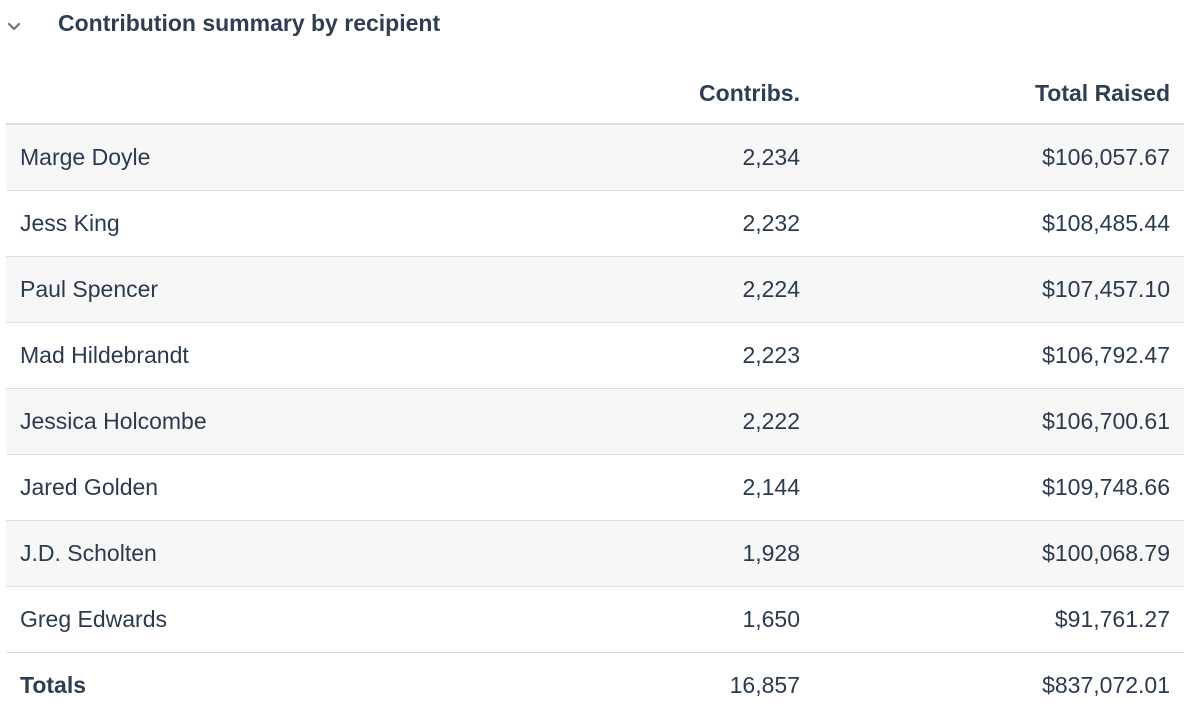 This screenshot has width=1200, height=725. I want to click on table-row: Jared Golden 2,144 $109,748.66, so click(595, 488).